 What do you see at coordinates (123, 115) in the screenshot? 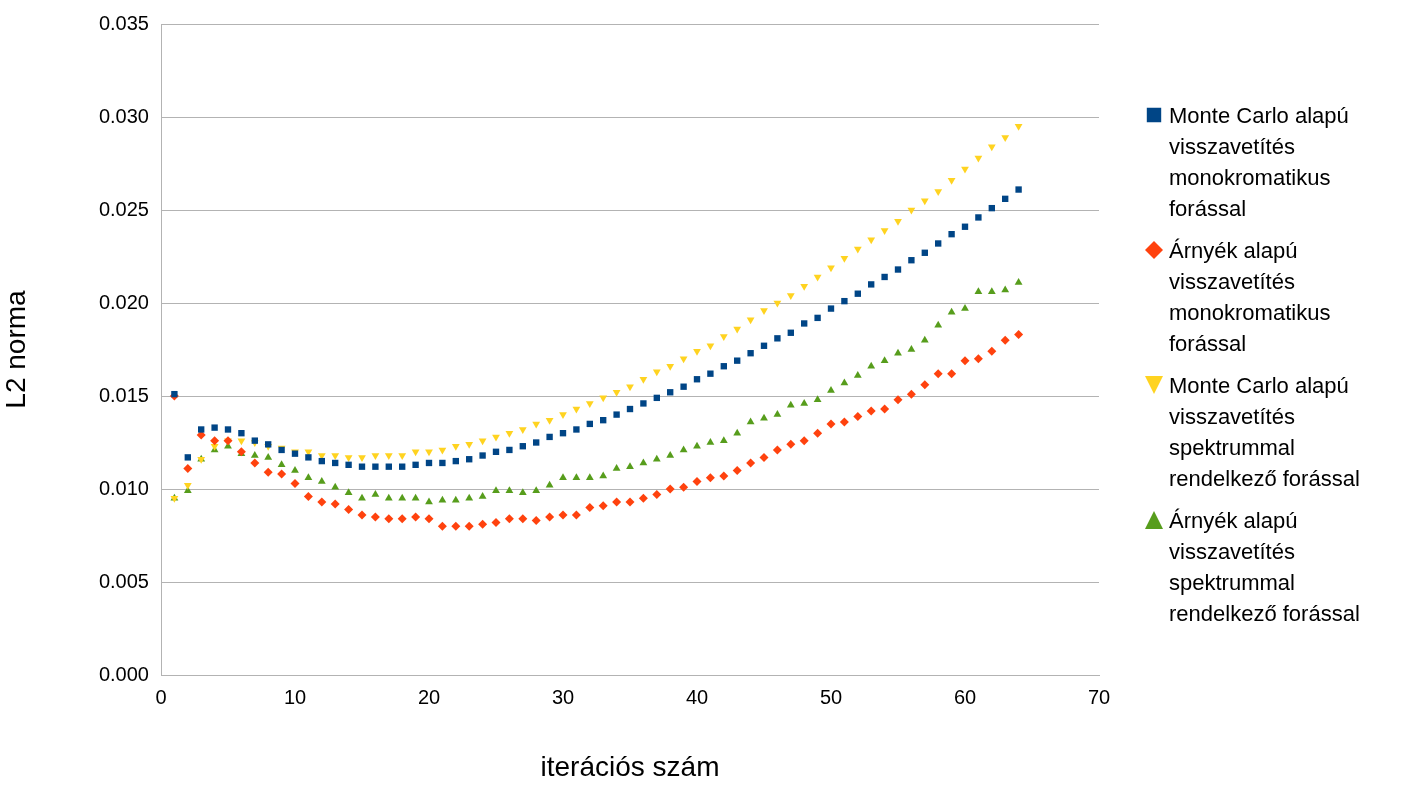
I see `y-tick-label: 0.030` at bounding box center [123, 115].